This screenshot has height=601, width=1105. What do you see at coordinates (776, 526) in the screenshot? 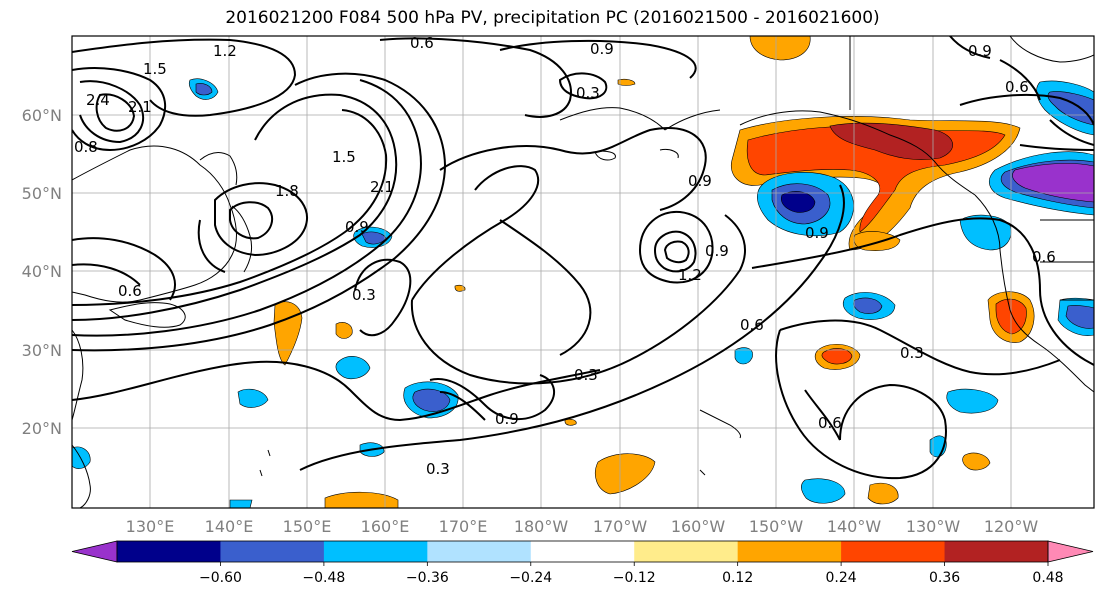
I see `lon-label: 150°W` at bounding box center [776, 526].